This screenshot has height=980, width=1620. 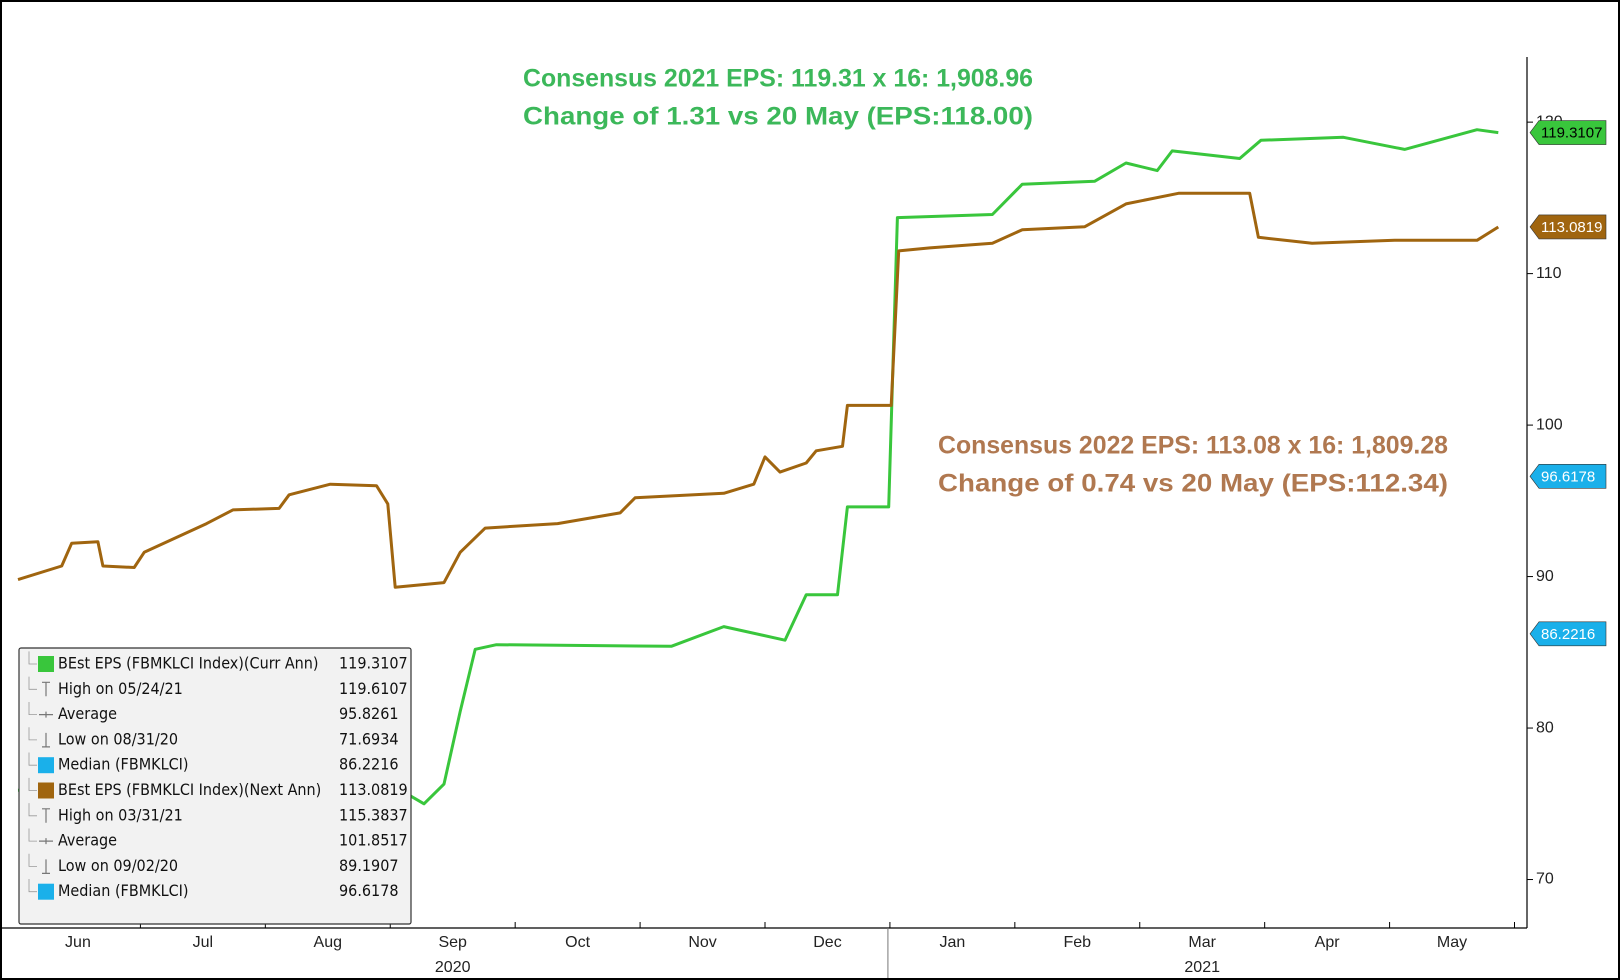 What do you see at coordinates (778, 117) in the screenshot?
I see `annotation: Change of 1.31 vs 20 May (EPS:118.00)` at bounding box center [778, 117].